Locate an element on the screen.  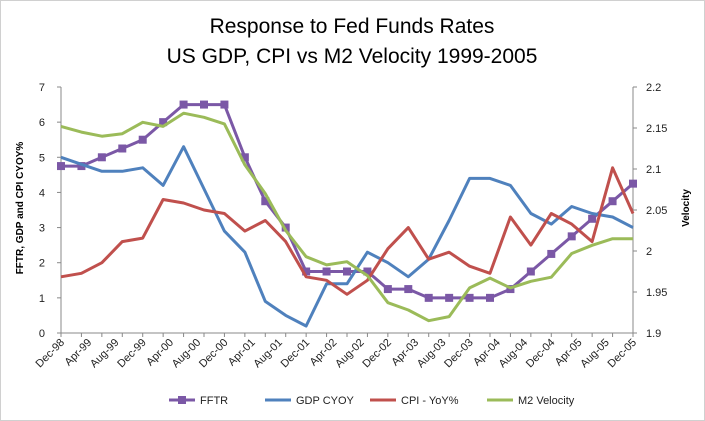
x-tick-label: Aug-02 is located at coordinates (350, 354).